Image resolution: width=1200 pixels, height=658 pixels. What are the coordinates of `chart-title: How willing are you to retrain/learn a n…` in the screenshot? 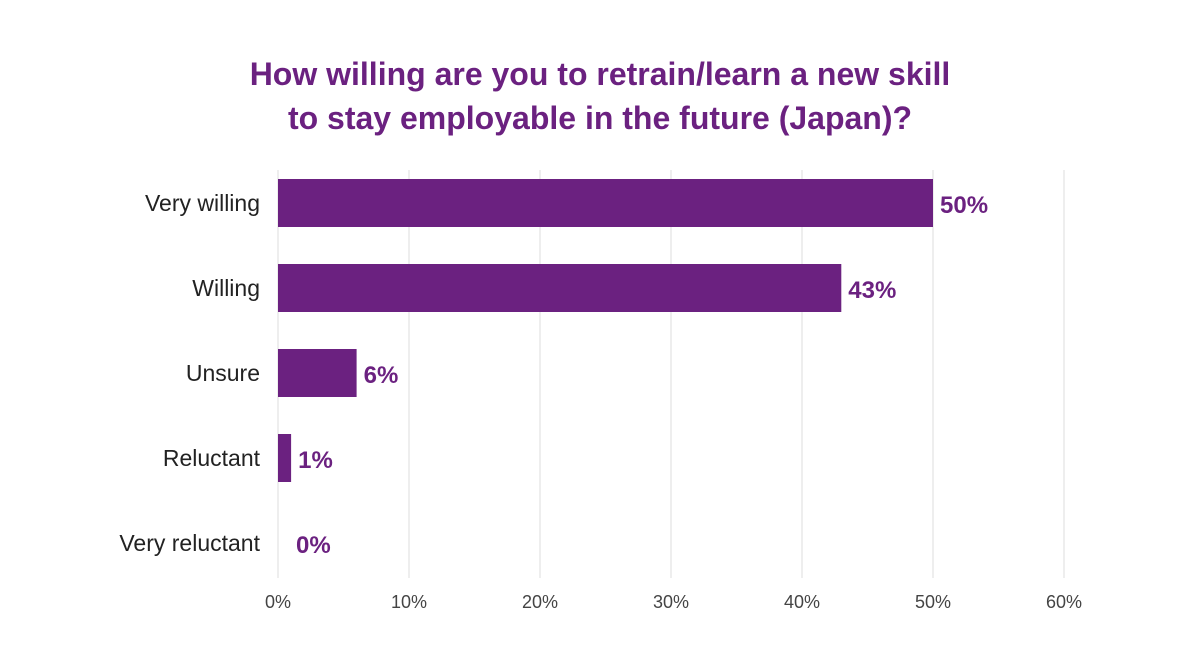 It's located at (600, 96).